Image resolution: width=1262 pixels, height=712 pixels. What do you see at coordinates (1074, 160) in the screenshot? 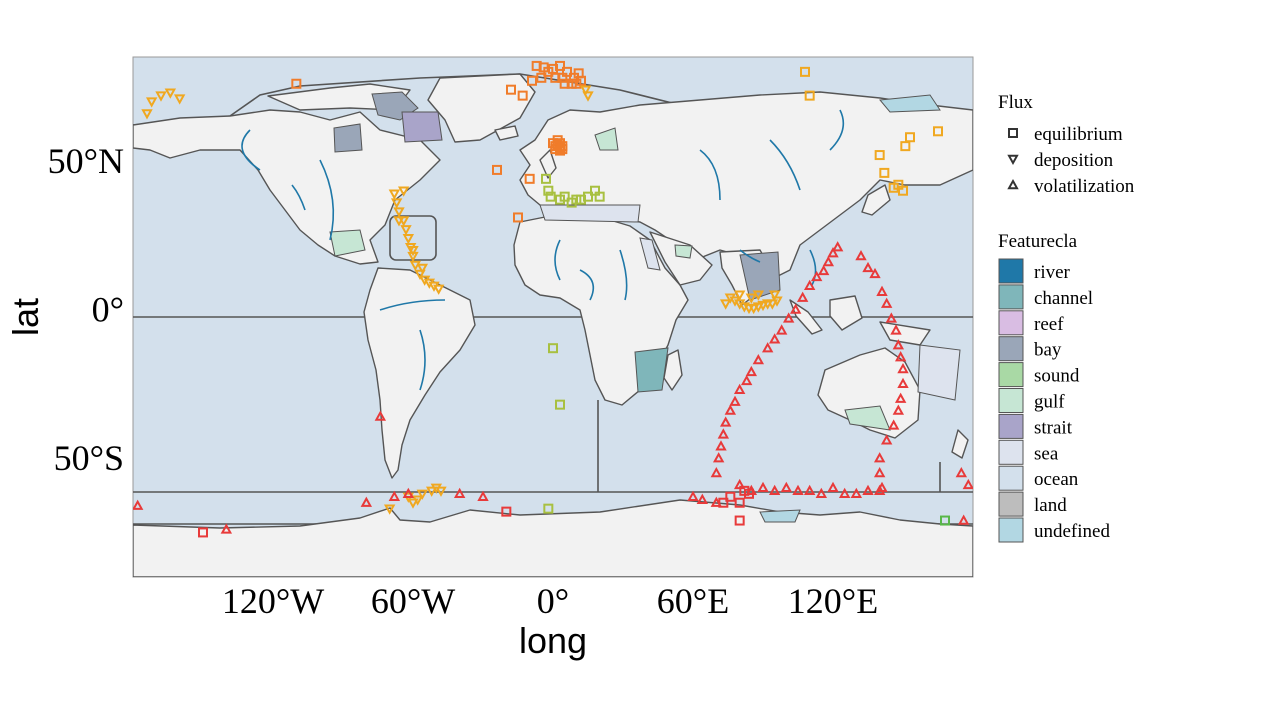
I see `flux-legend-label: deposition` at bounding box center [1074, 160].